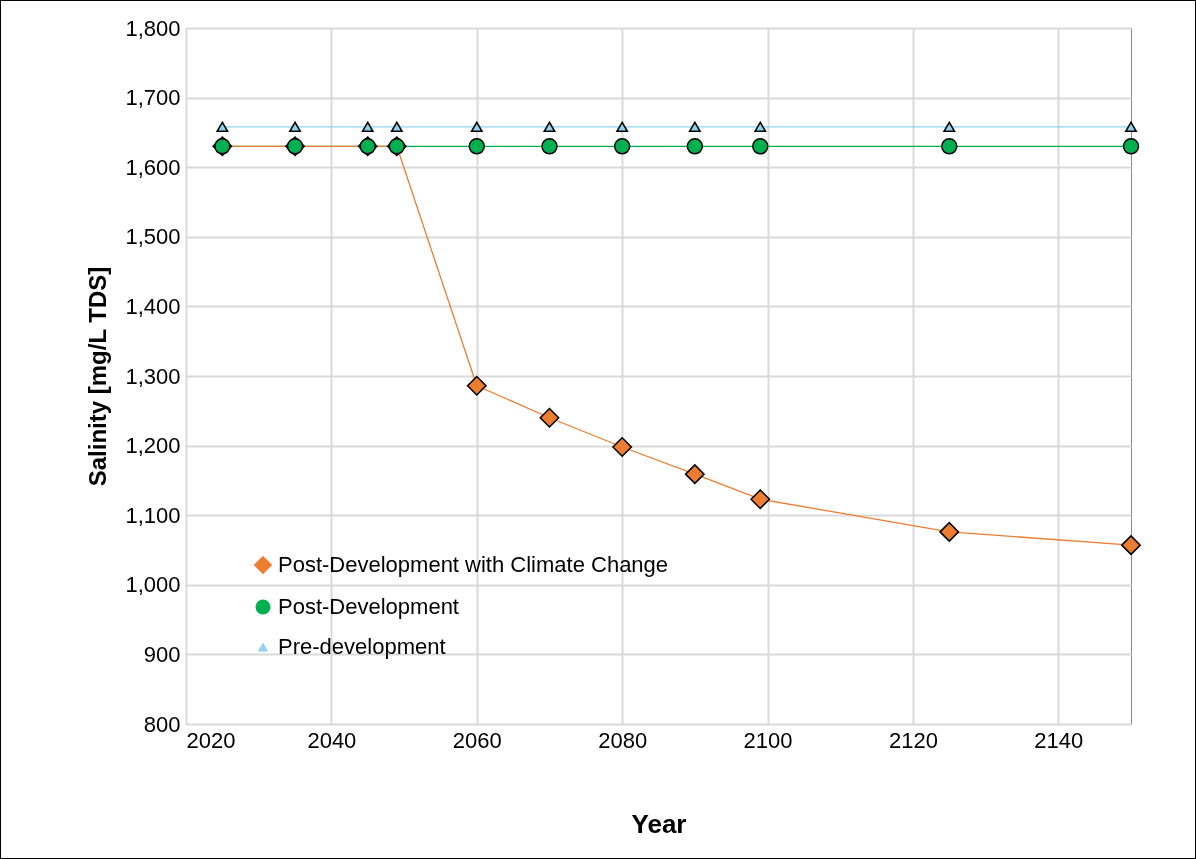 This screenshot has height=859, width=1196. I want to click on y-tick-label: 1,000, so click(153, 585).